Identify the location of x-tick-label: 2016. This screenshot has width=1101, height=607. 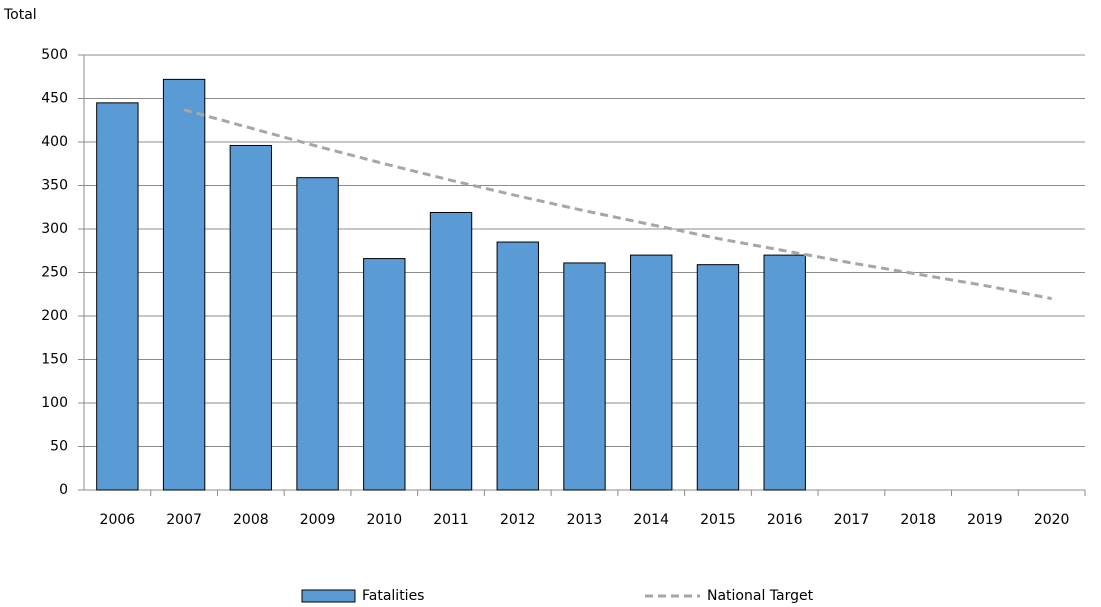
(785, 520).